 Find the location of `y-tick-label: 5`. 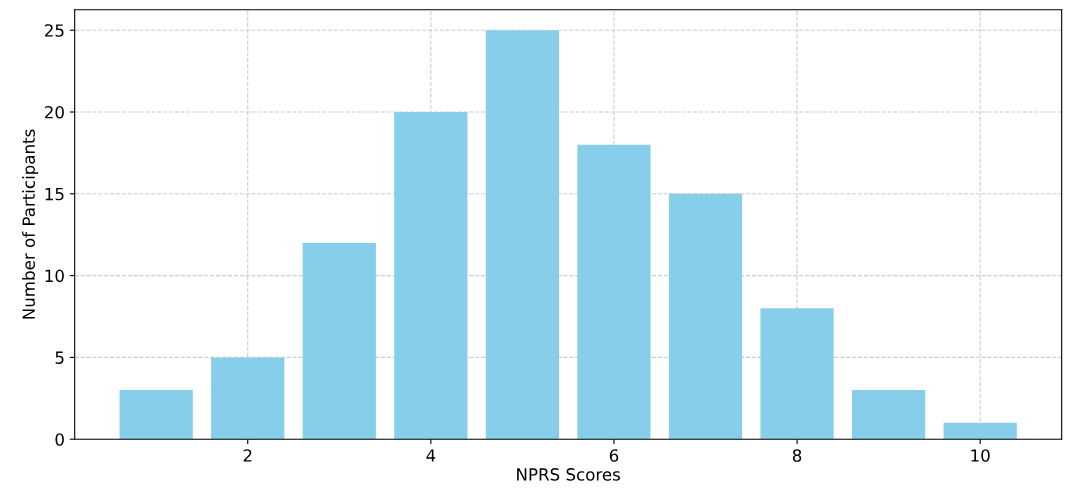

y-tick-label: 5 is located at coordinates (59, 357).